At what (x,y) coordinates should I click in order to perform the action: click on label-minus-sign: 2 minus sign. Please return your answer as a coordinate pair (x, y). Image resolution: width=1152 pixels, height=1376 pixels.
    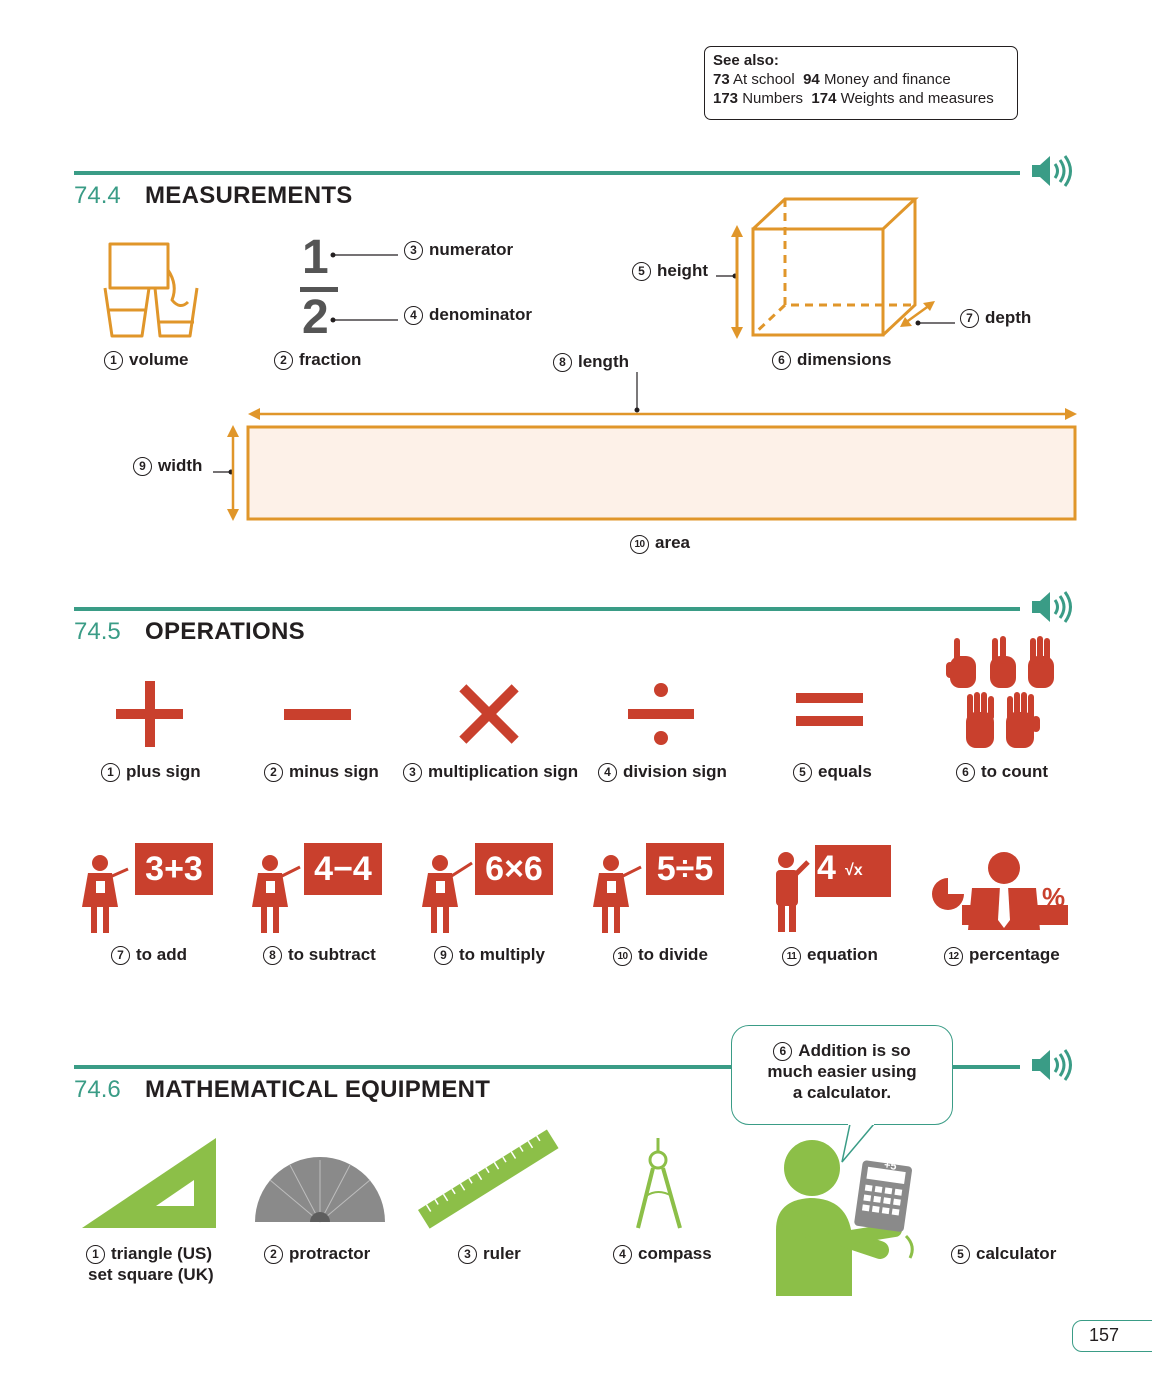
    Looking at the image, I should click on (321, 772).